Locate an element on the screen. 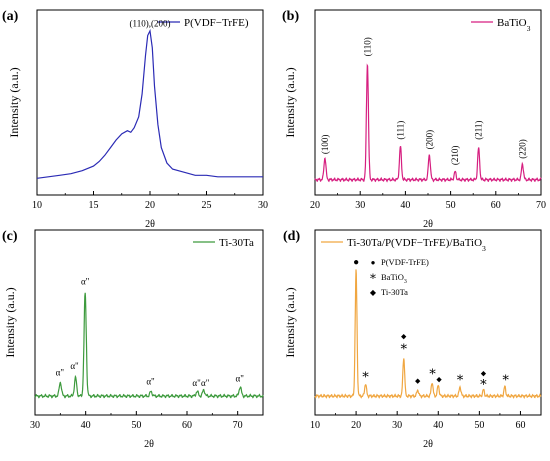 This screenshot has width=550, height=461. peak-label: (210) is located at coordinates (455, 156).